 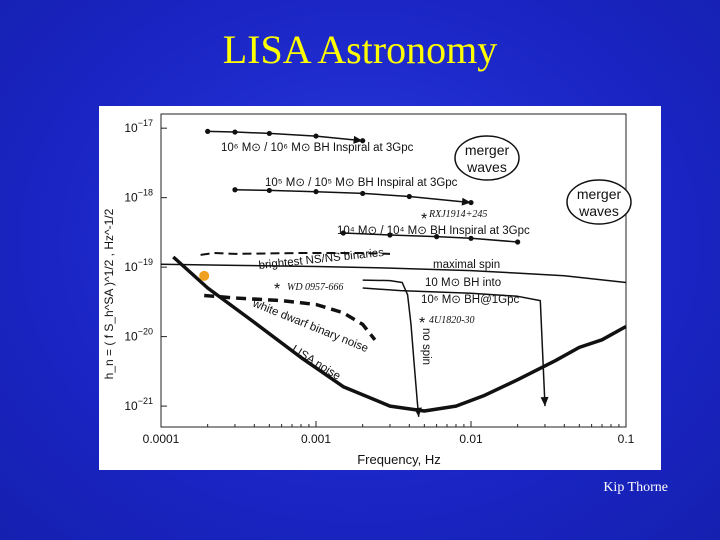 What do you see at coordinates (285, 136) in the screenshot?
I see `series-line-inspiral-1e6` at bounding box center [285, 136].